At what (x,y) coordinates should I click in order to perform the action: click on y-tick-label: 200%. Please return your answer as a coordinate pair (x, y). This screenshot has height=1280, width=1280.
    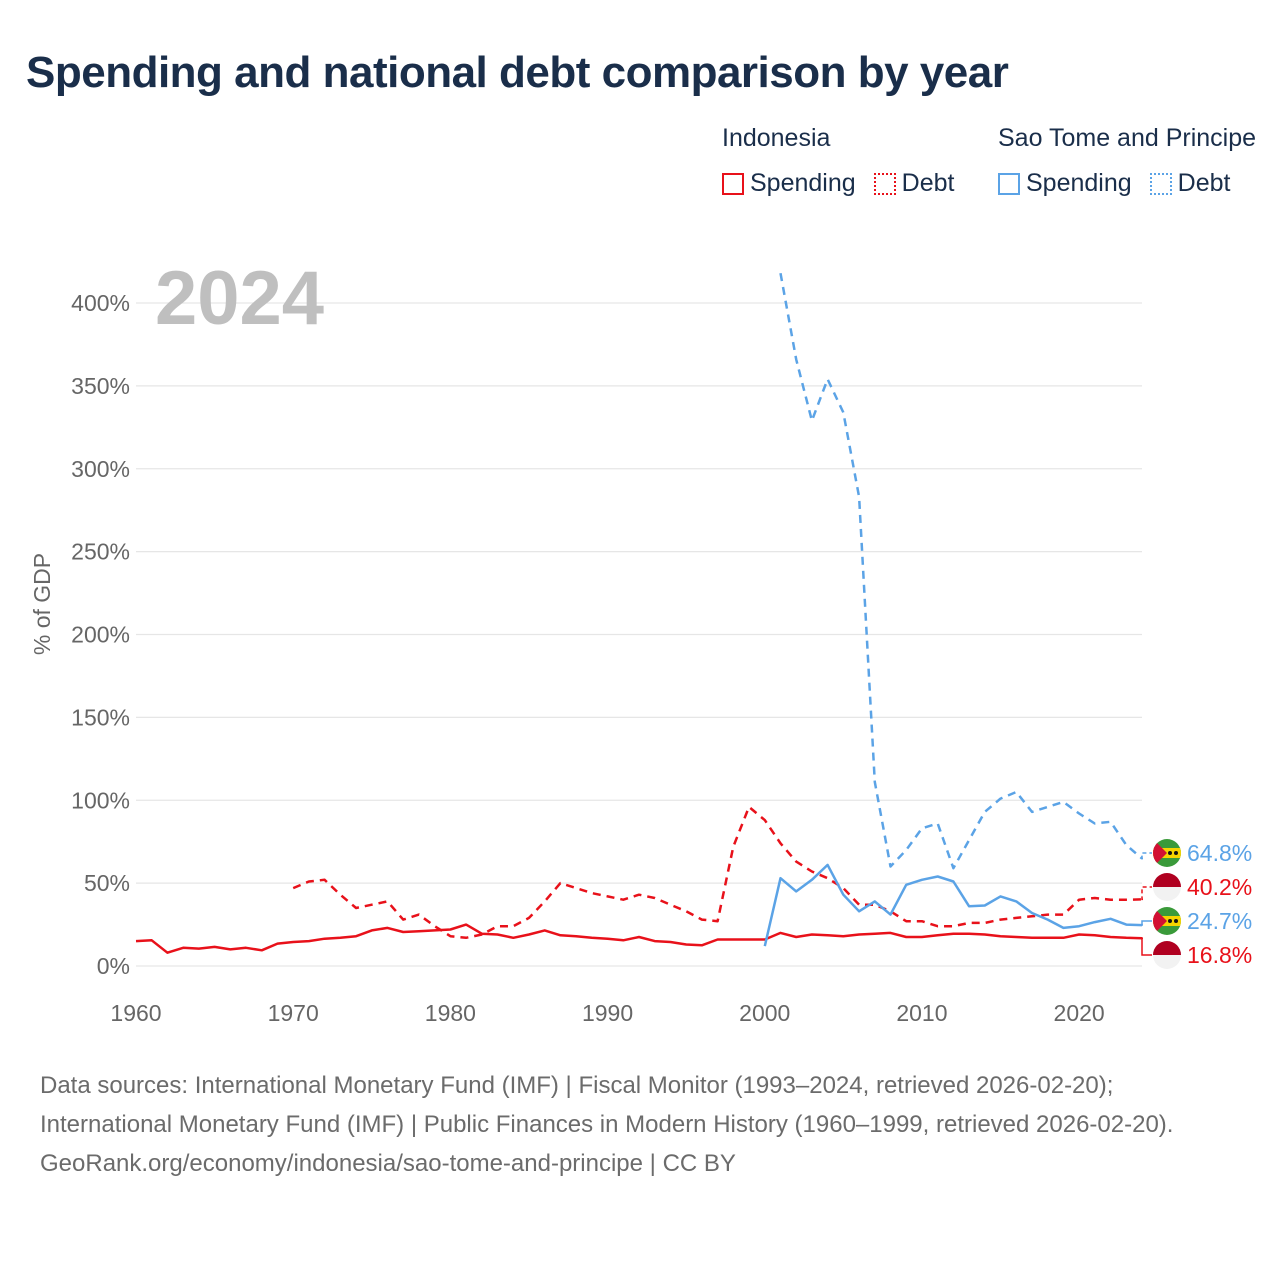
    Looking at the image, I should click on (100, 635).